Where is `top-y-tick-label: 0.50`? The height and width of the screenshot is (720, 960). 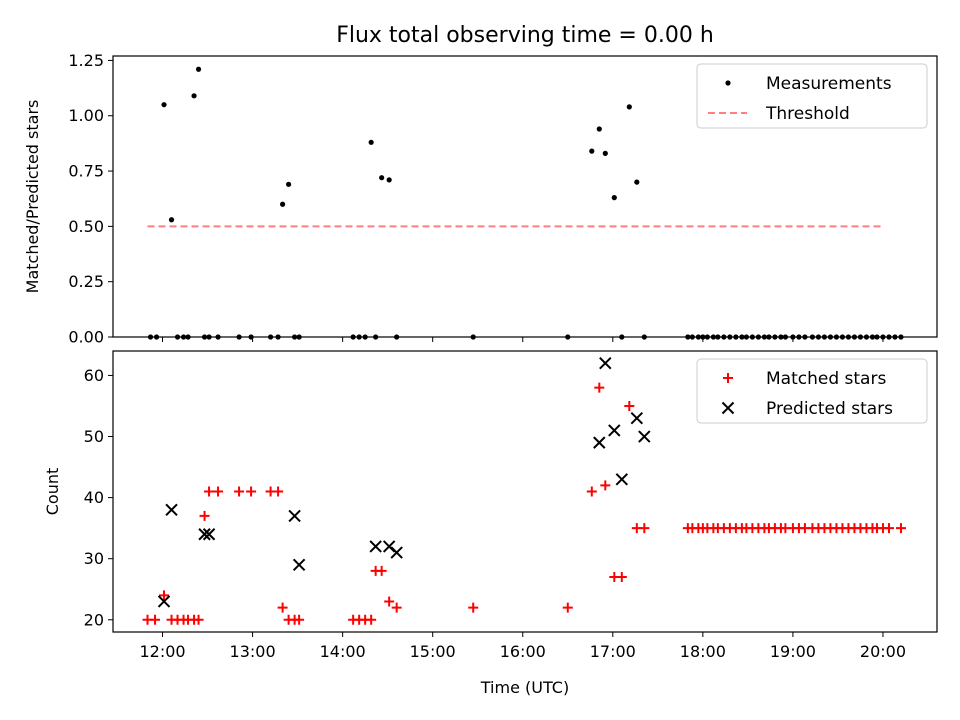
top-y-tick-label: 0.50 is located at coordinates (86, 226).